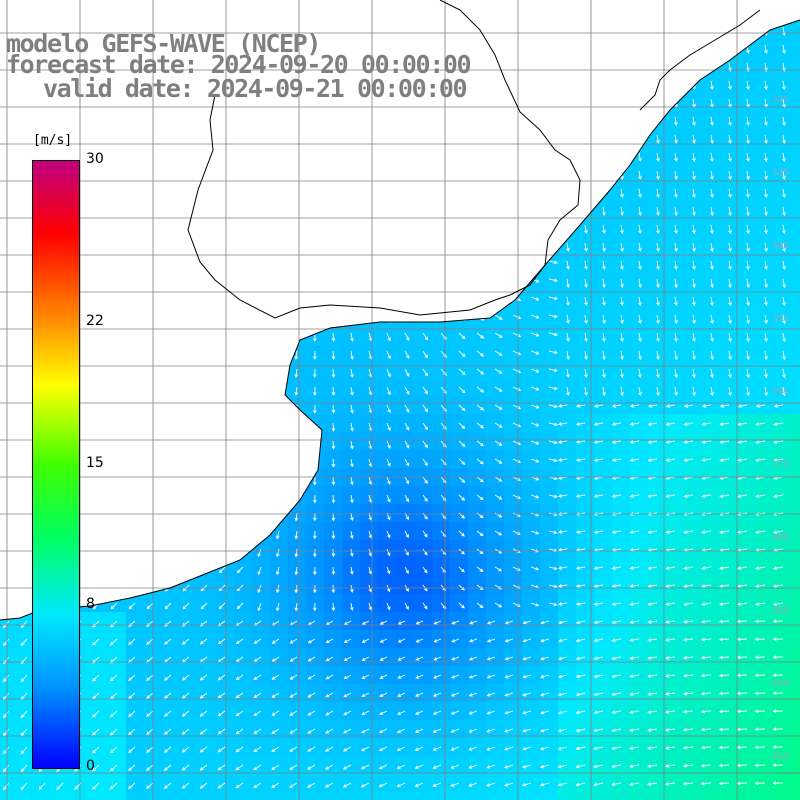  I want to click on colorbar-tick: 0, so click(90, 766).